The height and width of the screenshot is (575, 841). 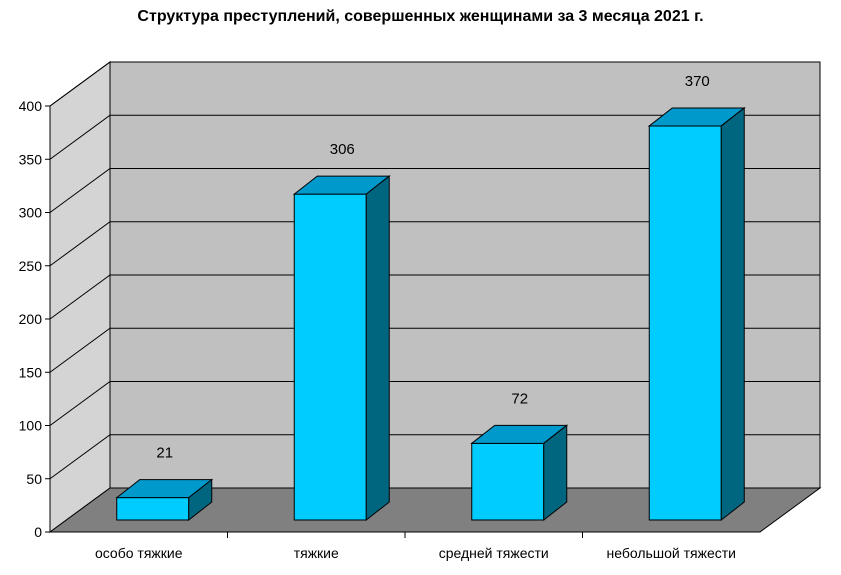 What do you see at coordinates (671, 553) in the screenshot?
I see `x-category-label: небольшой тяжести` at bounding box center [671, 553].